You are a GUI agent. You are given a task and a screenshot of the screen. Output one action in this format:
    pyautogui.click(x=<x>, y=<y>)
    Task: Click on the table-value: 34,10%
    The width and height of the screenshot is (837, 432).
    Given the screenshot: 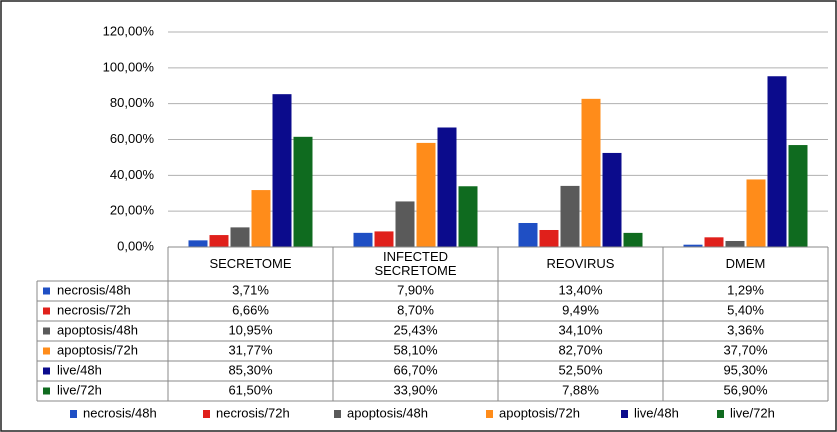 What is the action you would take?
    pyautogui.click(x=580, y=329)
    